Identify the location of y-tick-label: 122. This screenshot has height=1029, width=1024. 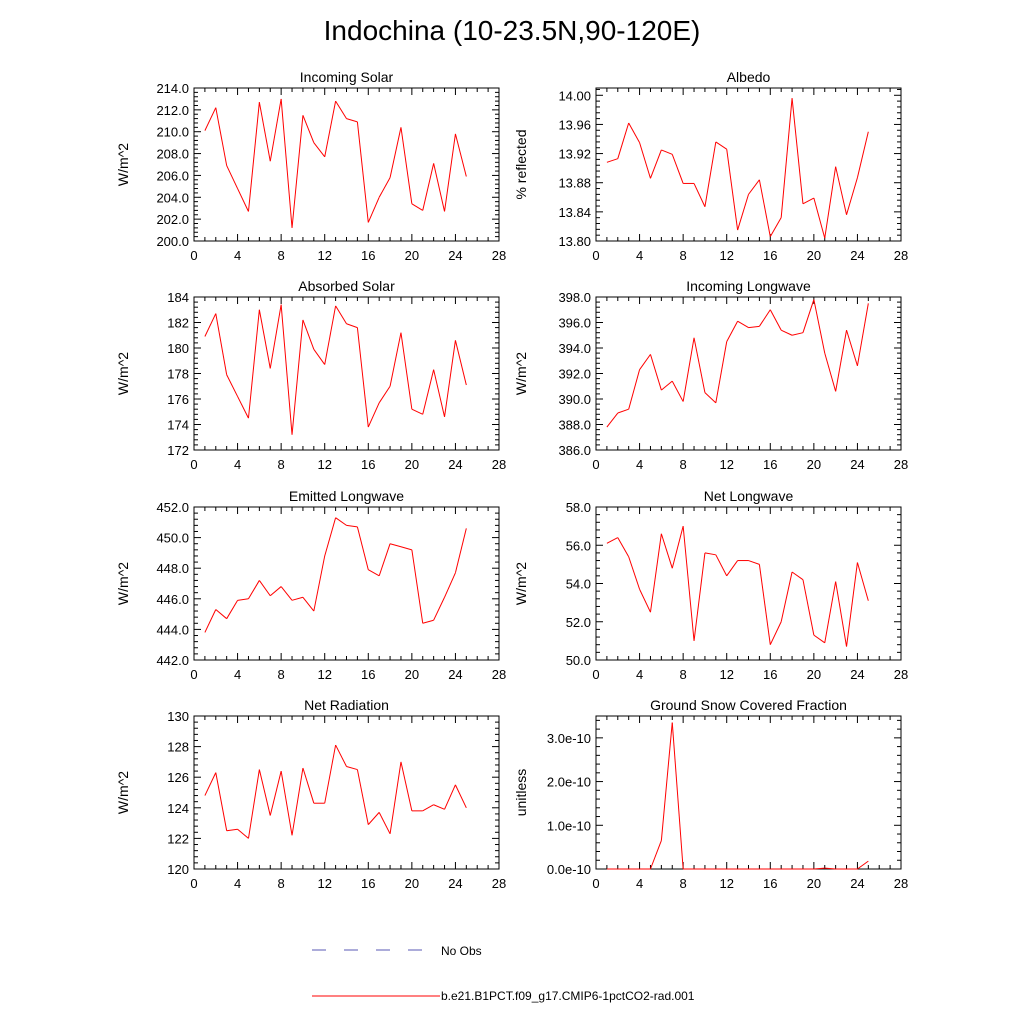
(178, 838).